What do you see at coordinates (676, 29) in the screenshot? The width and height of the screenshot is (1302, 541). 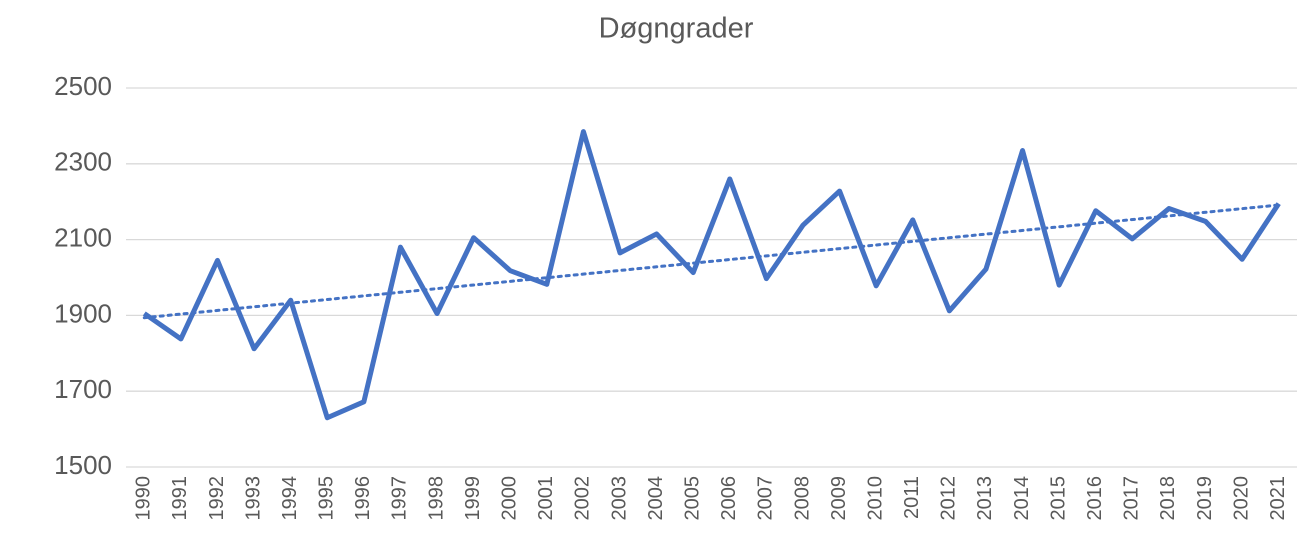 I see `chart-title: Døgngrader` at bounding box center [676, 29].